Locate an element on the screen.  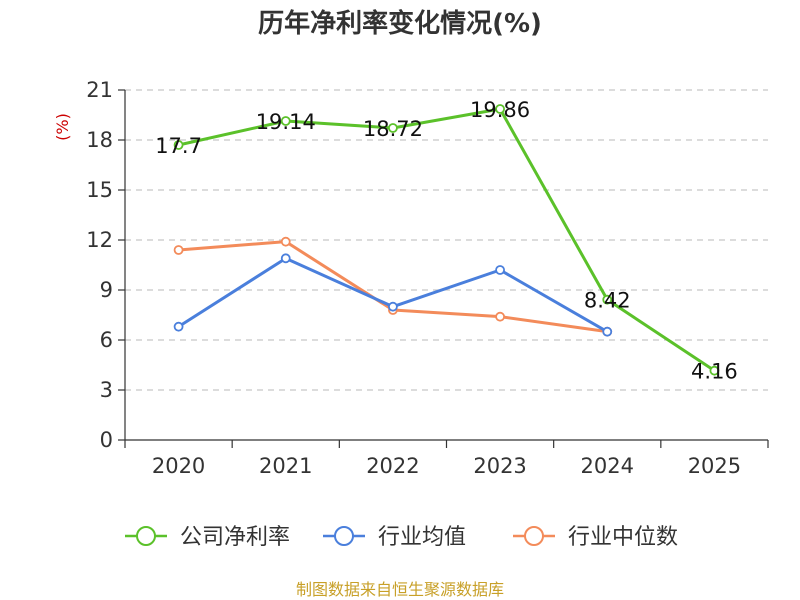
data-label: 4.16 is located at coordinates (714, 372).